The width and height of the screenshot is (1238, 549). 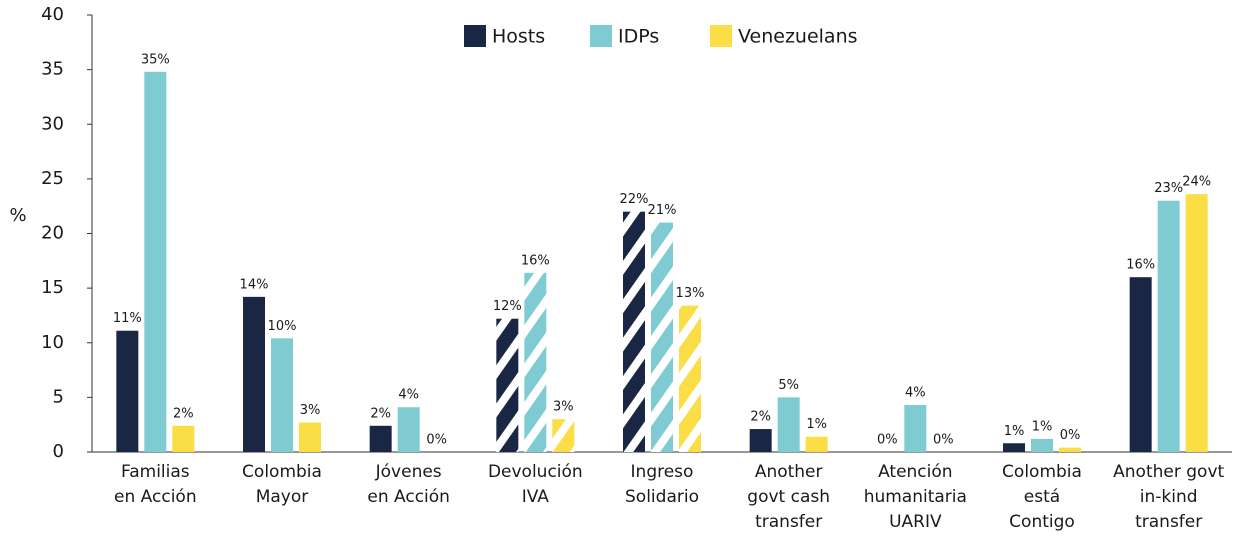 What do you see at coordinates (58, 396) in the screenshot?
I see `y-tick-label: 5` at bounding box center [58, 396].